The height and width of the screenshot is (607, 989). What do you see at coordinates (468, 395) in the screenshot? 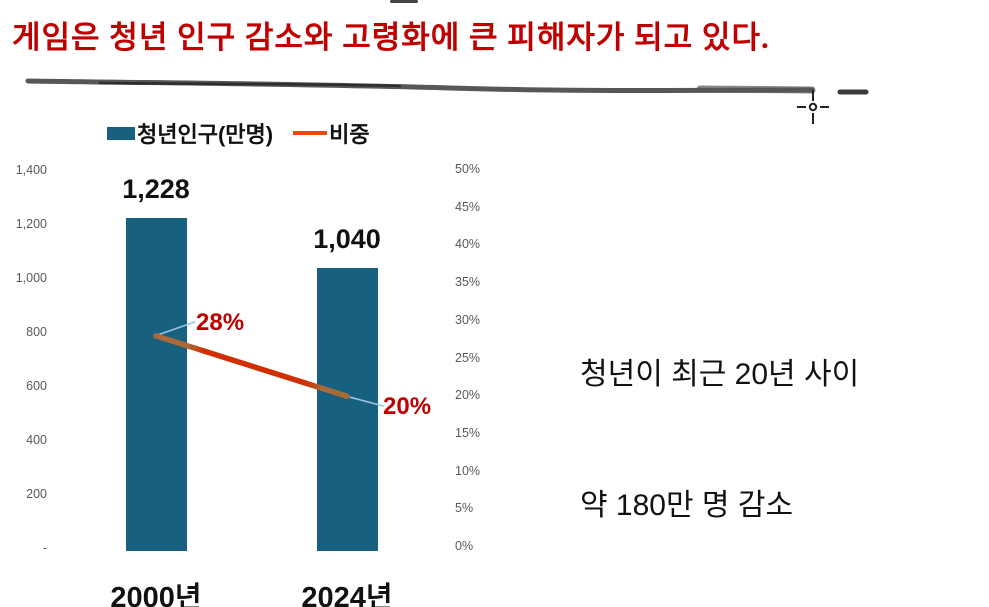
I see `right-axis-tick: 20%` at bounding box center [468, 395].